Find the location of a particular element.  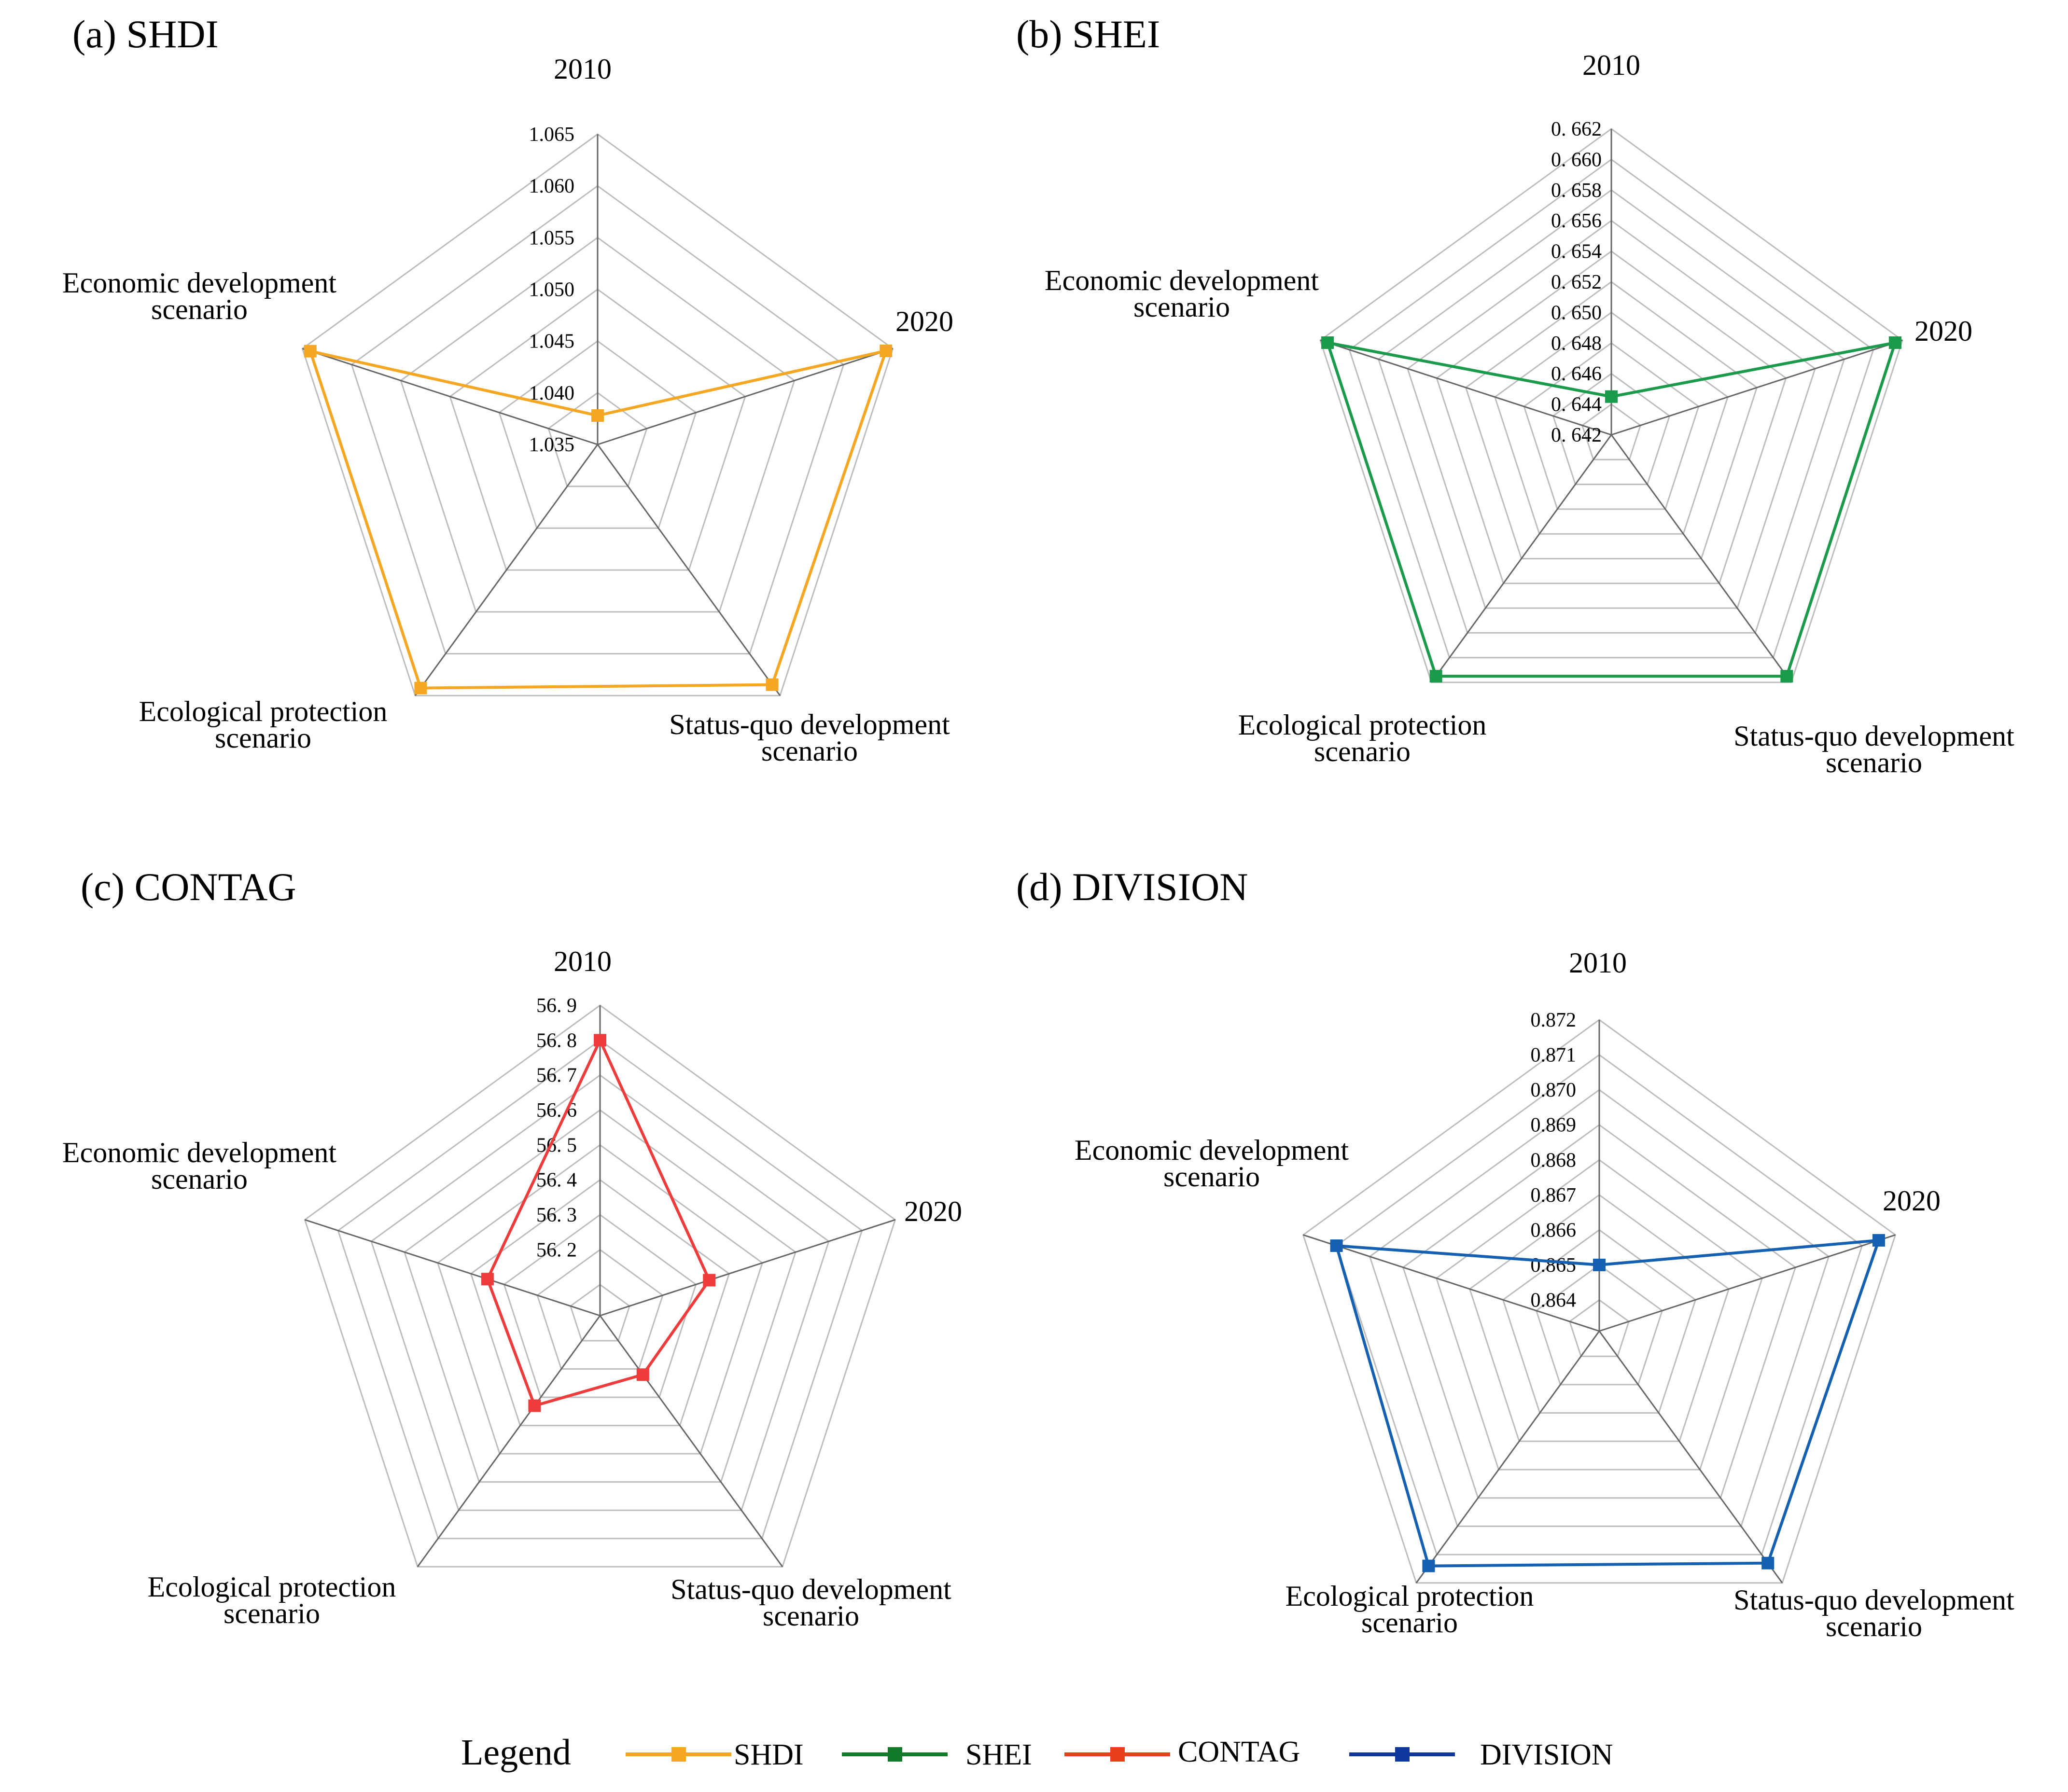

legend-item-division: DIVISION is located at coordinates (1481, 1754).